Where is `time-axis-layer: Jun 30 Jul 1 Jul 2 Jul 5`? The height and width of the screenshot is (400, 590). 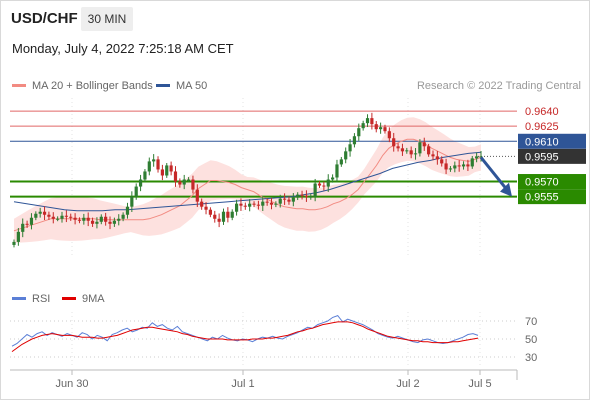
time-axis-layer: Jun 30 Jul 1 Jul 2 Jul 5 is located at coordinates (264, 379).